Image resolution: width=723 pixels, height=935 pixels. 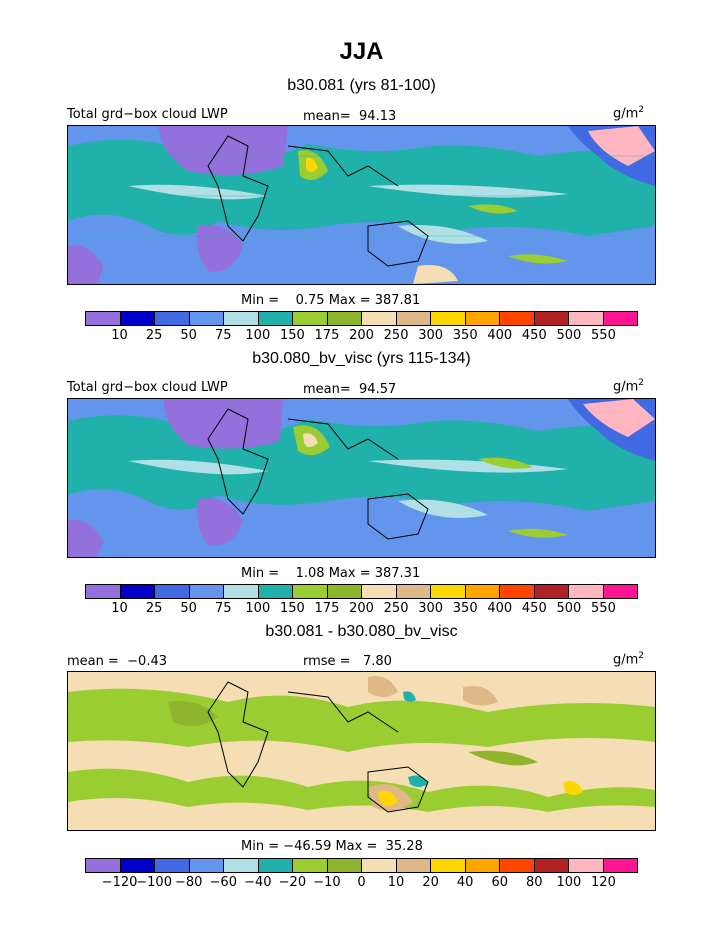 I want to click on panel-1-minmax: Min = 0.75 Max = 387.81, so click(x=331, y=300).